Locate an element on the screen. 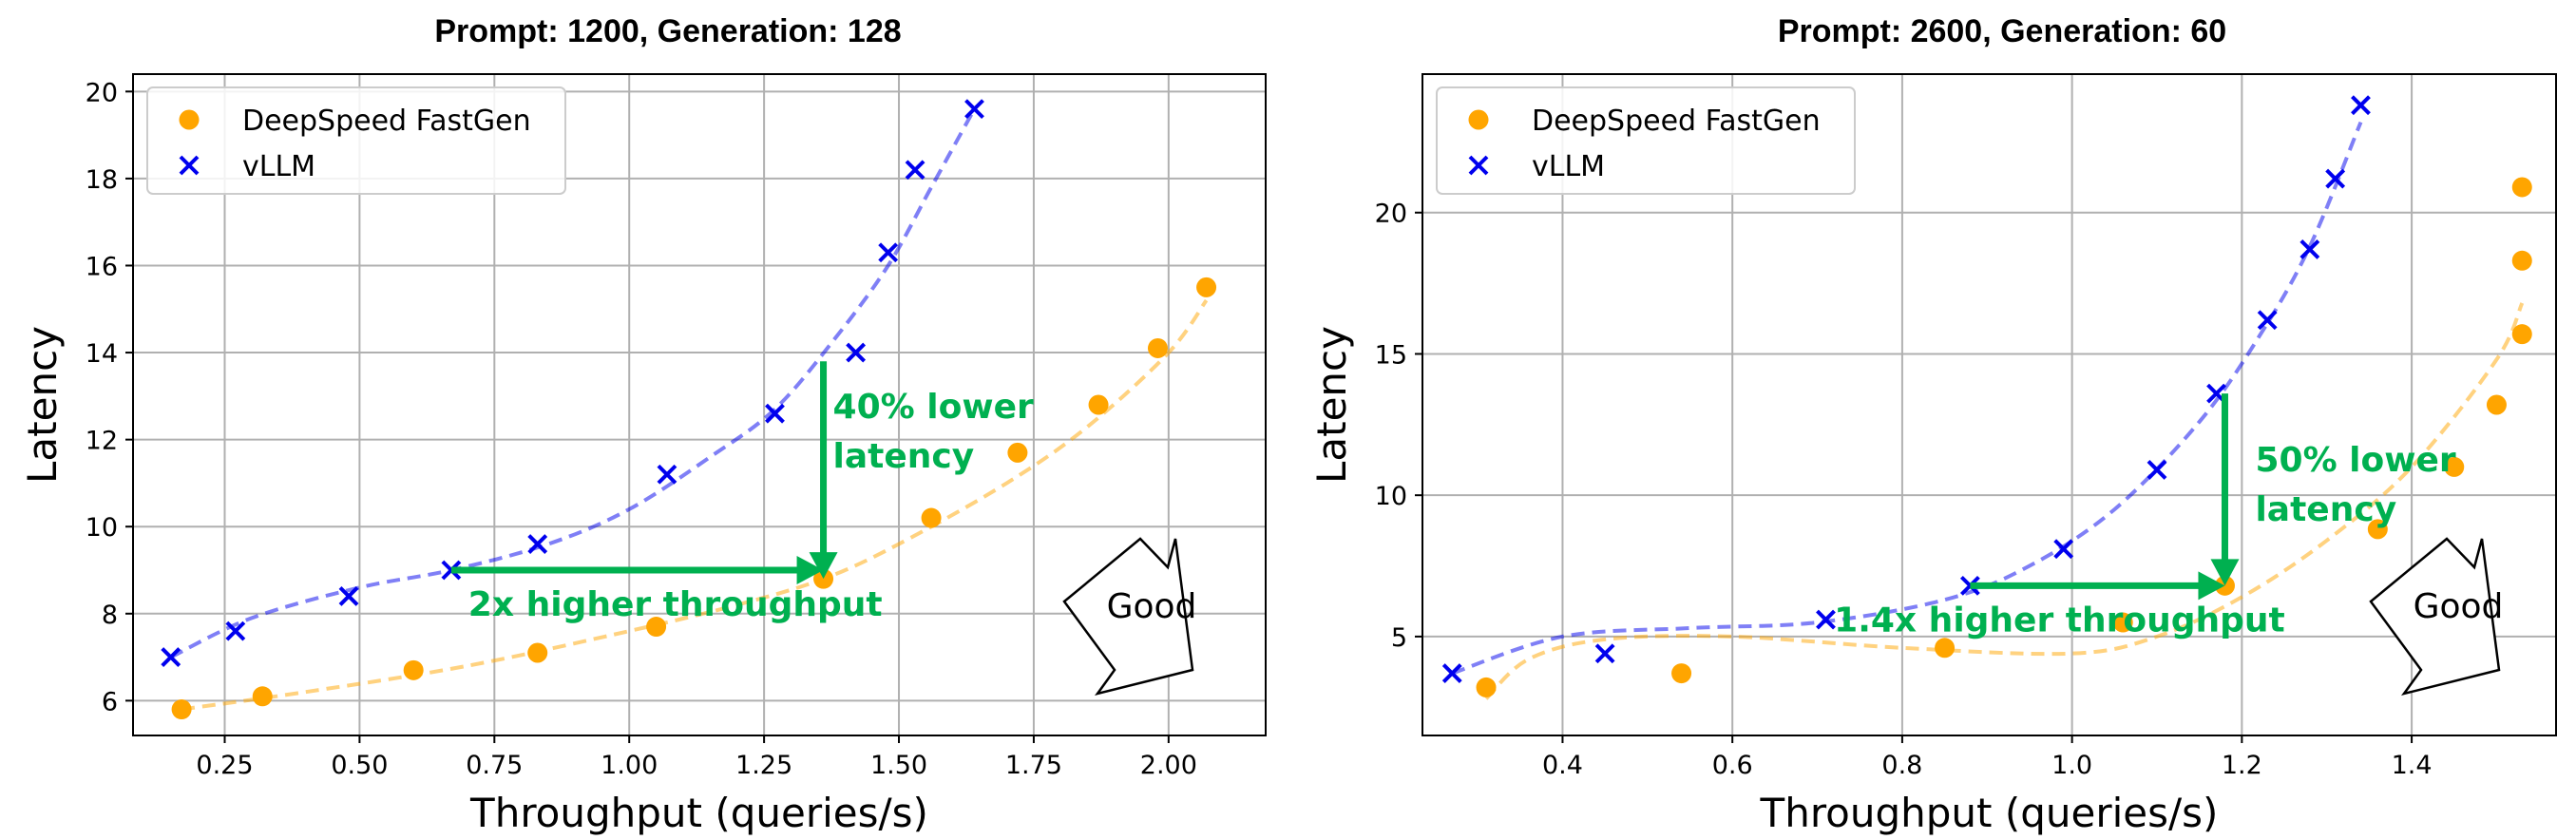 The image size is (2576, 840). chart-title: Prompt: 2600, Generation: 60 is located at coordinates (2002, 31).